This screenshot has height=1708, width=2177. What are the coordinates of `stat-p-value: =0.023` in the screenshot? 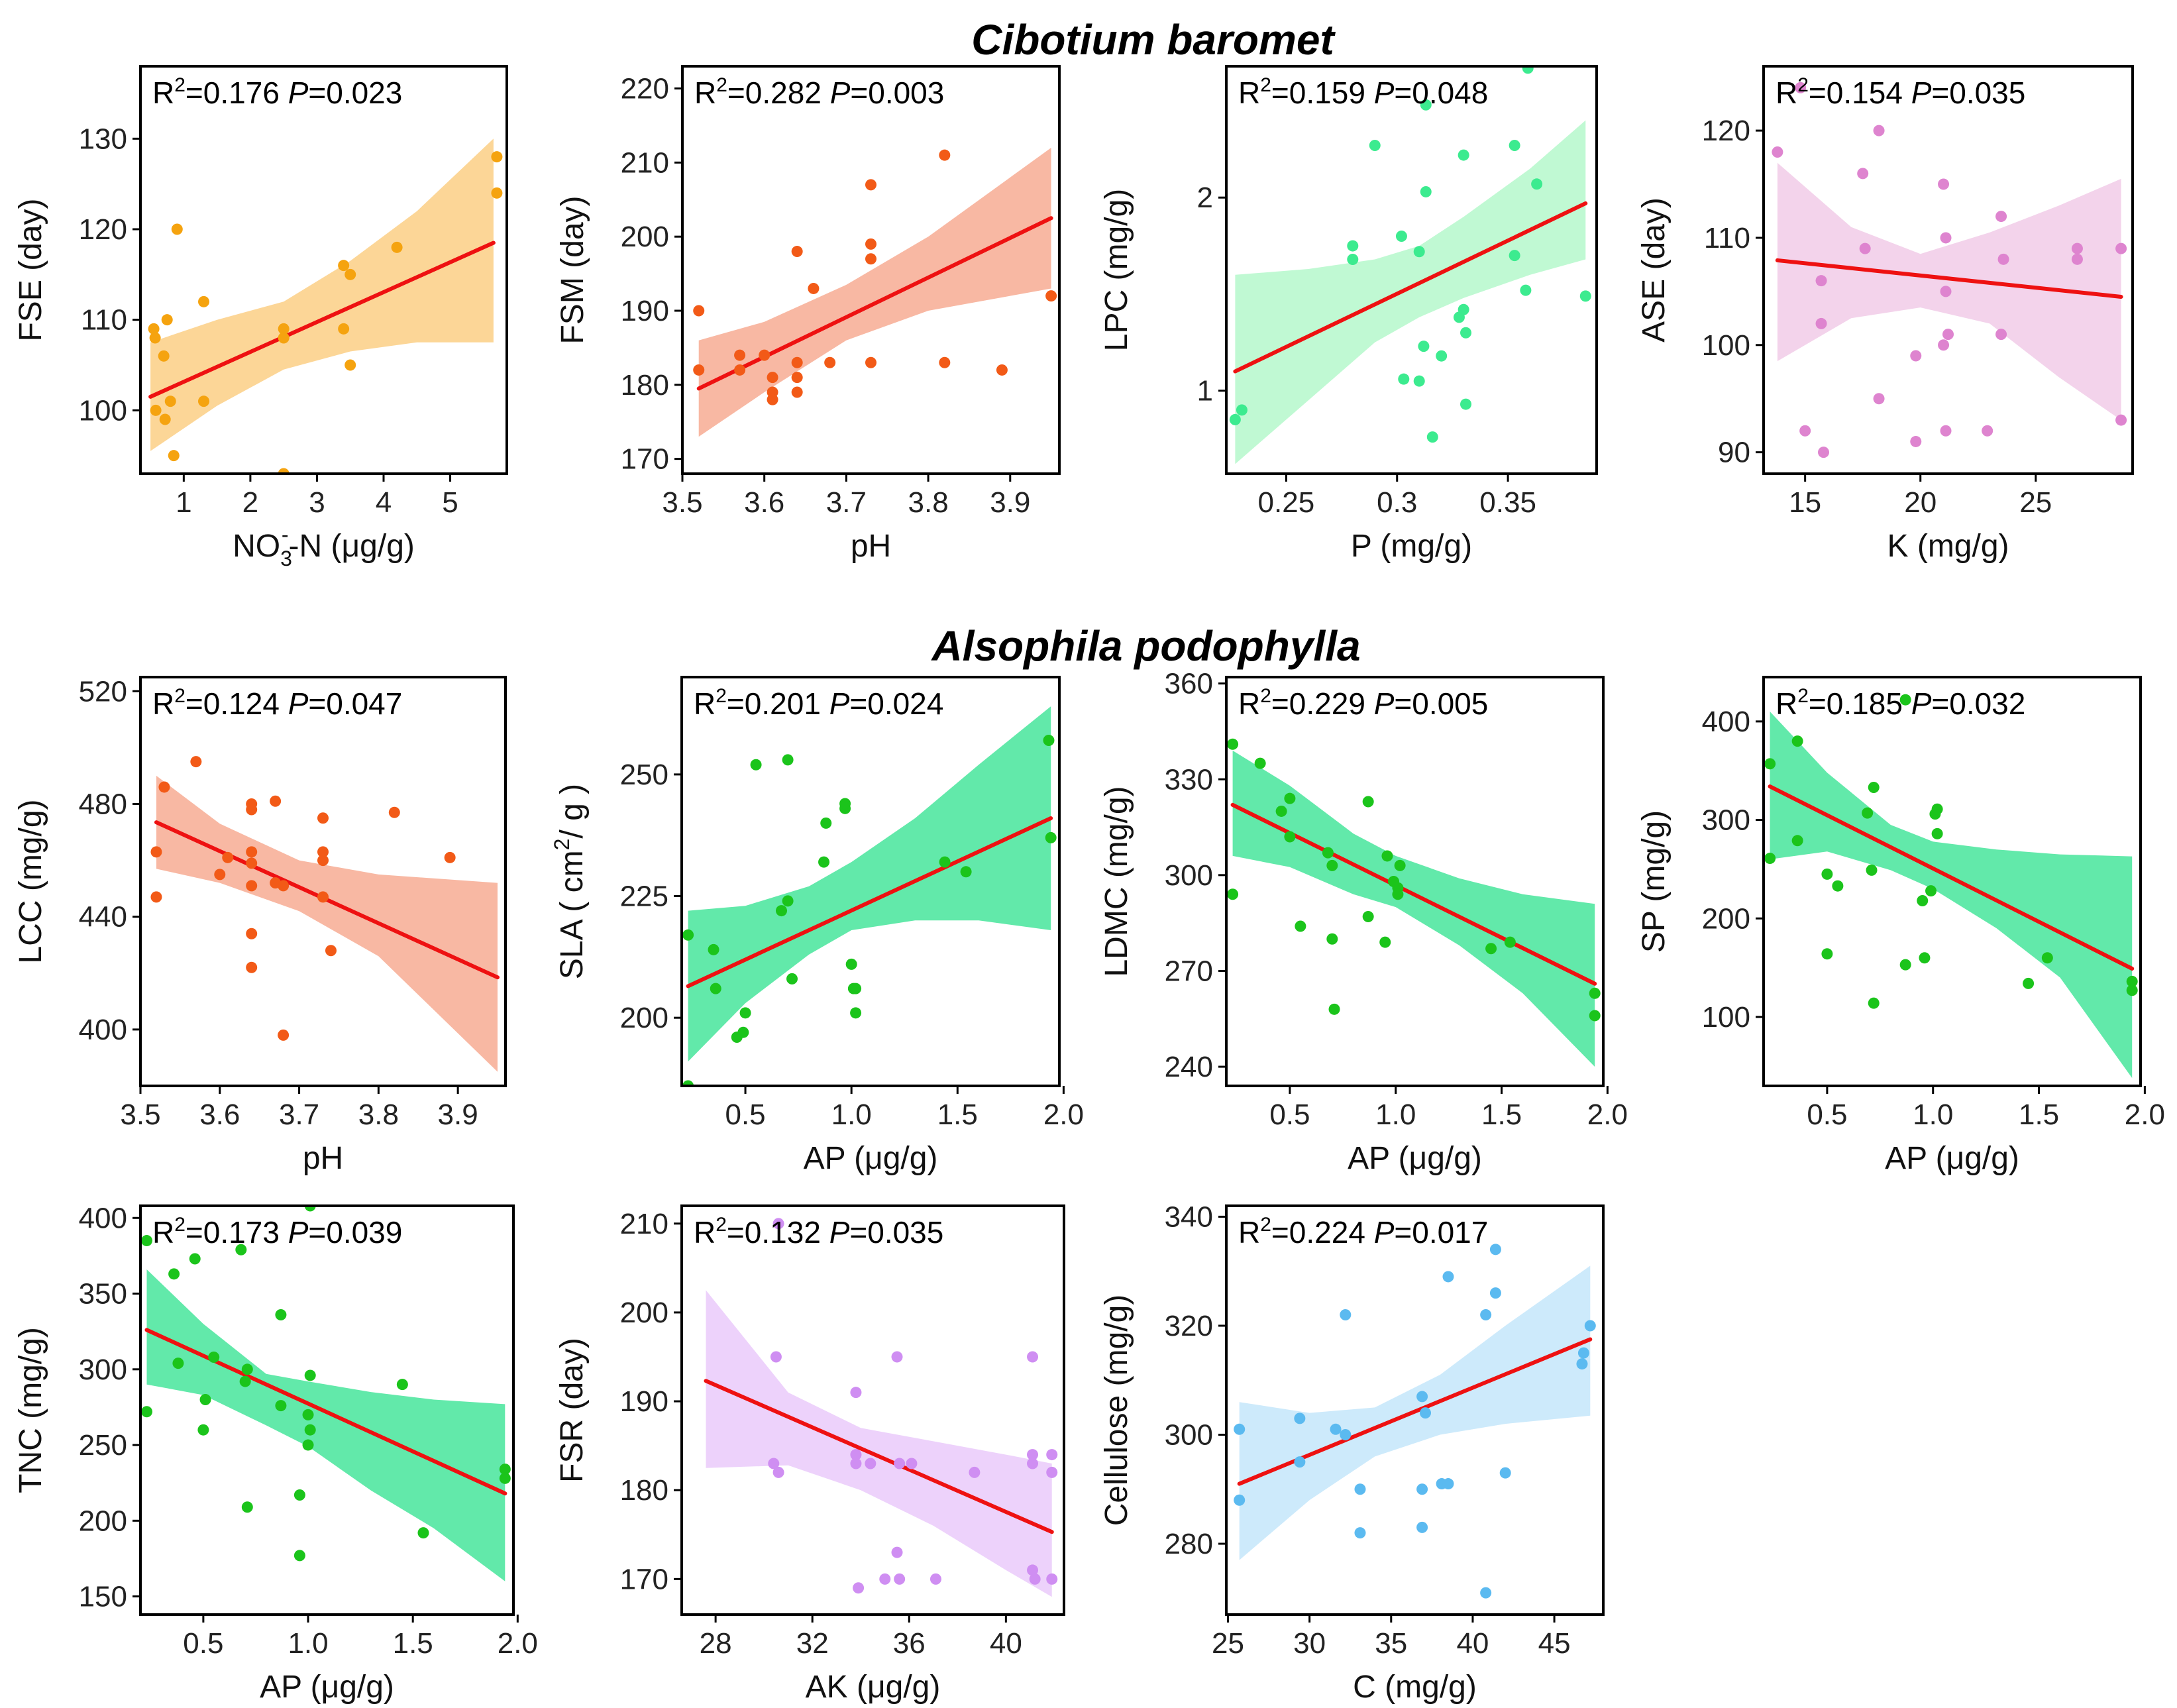 It's located at (355, 93).